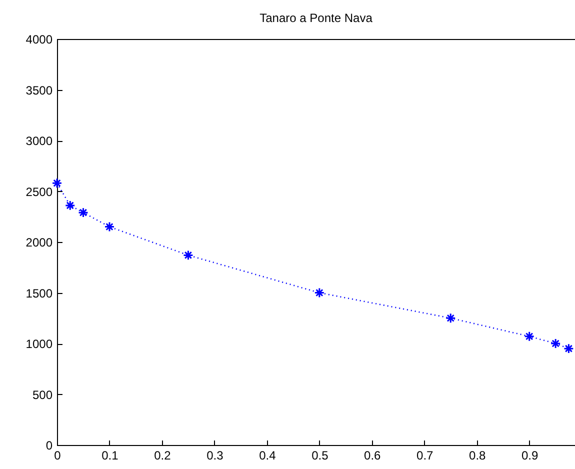 Image resolution: width=575 pixels, height=469 pixels. What do you see at coordinates (39, 344) in the screenshot?
I see `y-tick-label: 1000` at bounding box center [39, 344].